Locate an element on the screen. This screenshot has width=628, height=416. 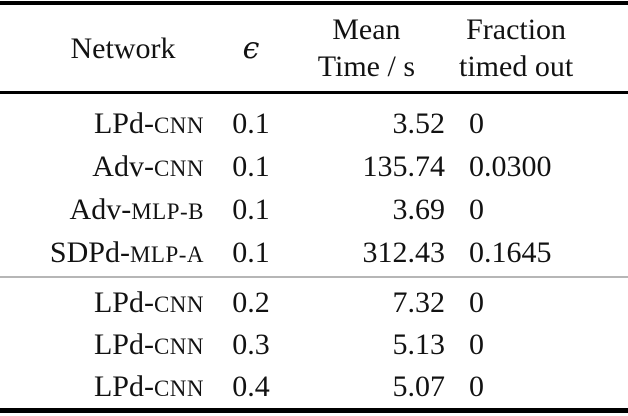
mean-time-cell: 5.13 is located at coordinates (419, 344).